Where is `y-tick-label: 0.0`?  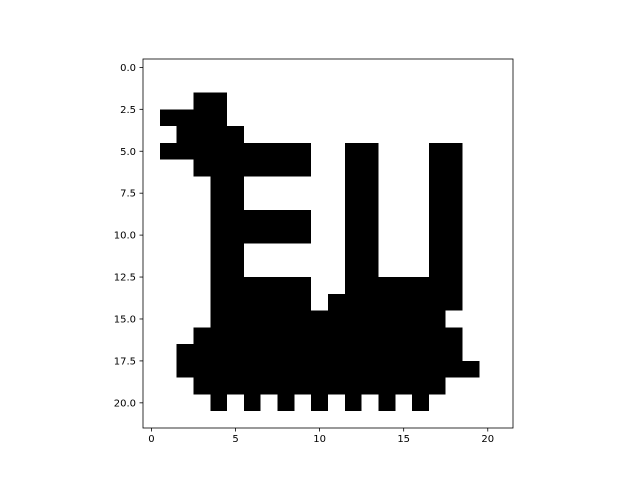
y-tick-label: 0.0 is located at coordinates (128, 68).